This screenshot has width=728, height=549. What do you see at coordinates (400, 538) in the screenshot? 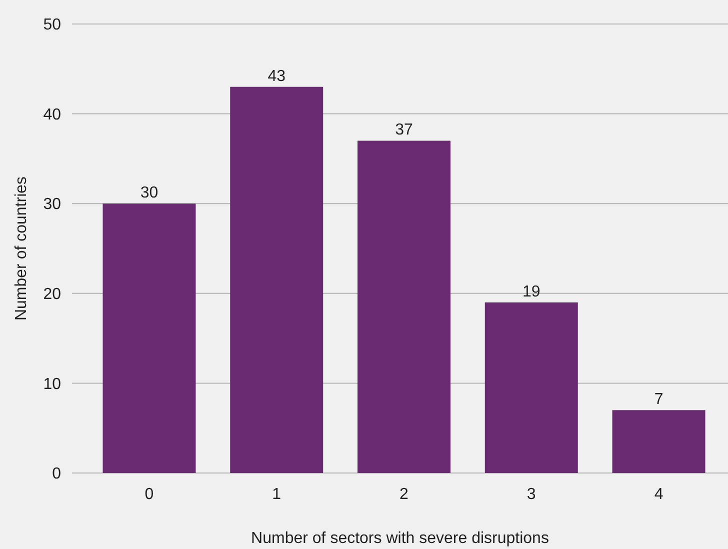
I see `x-axis-title: Number of sectors with severe disruptions` at bounding box center [400, 538].